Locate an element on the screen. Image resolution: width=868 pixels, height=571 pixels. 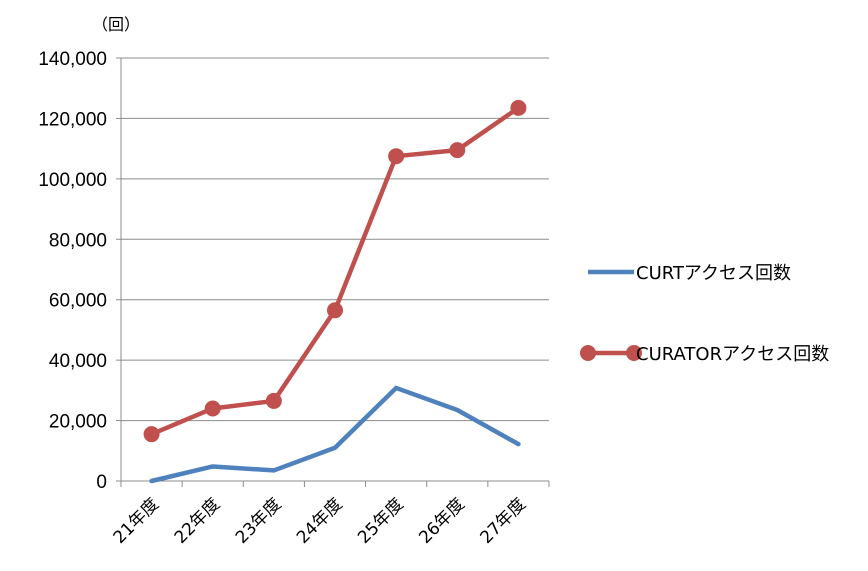
x-tick-labels: 21年度 22年度 23年度 24年度 25年度 26年度 27年度 is located at coordinates (320, 520).